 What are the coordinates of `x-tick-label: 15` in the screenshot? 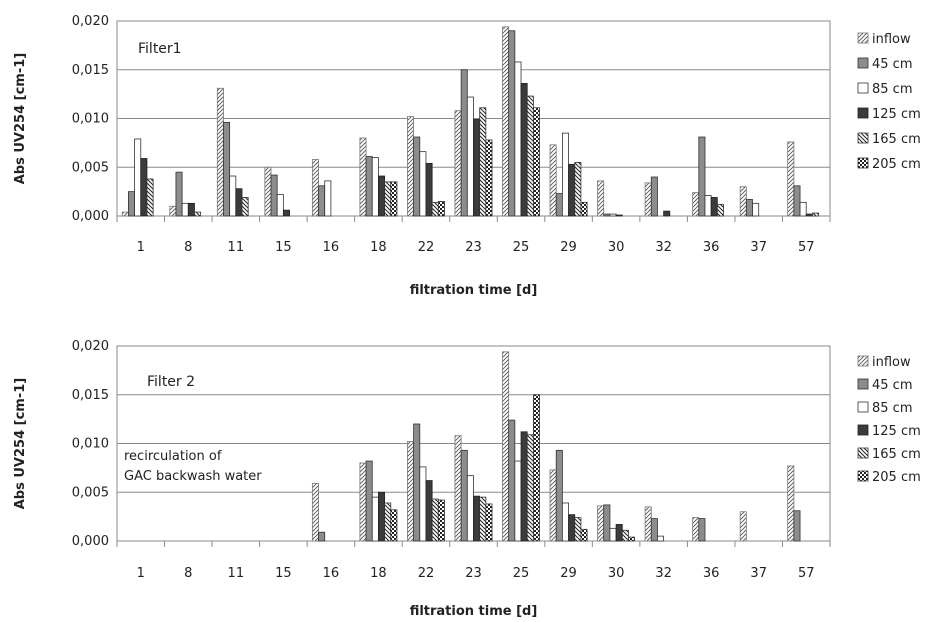 It's located at (283, 573).